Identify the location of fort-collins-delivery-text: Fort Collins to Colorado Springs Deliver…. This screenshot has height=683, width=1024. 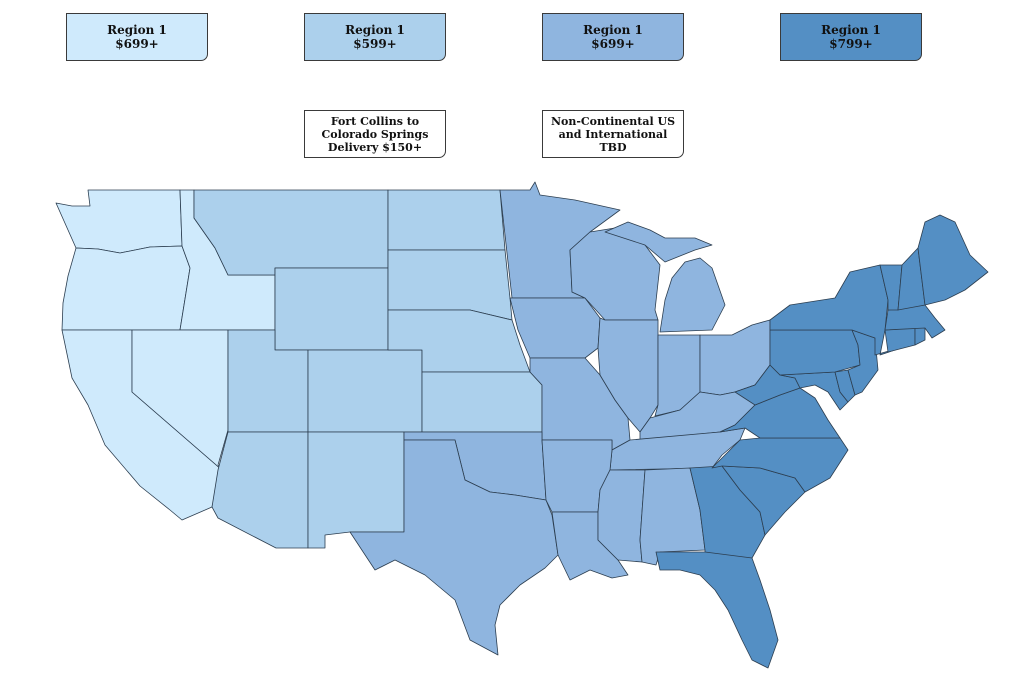
(375, 134).